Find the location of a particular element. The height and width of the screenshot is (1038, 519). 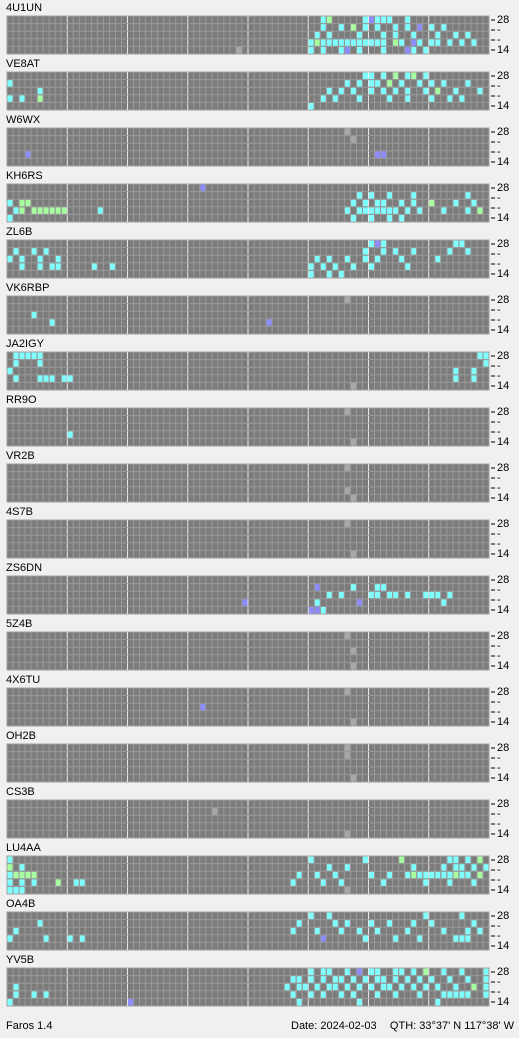

qth: QTH: 33°37' N 117°38' W is located at coordinates (452, 1026).